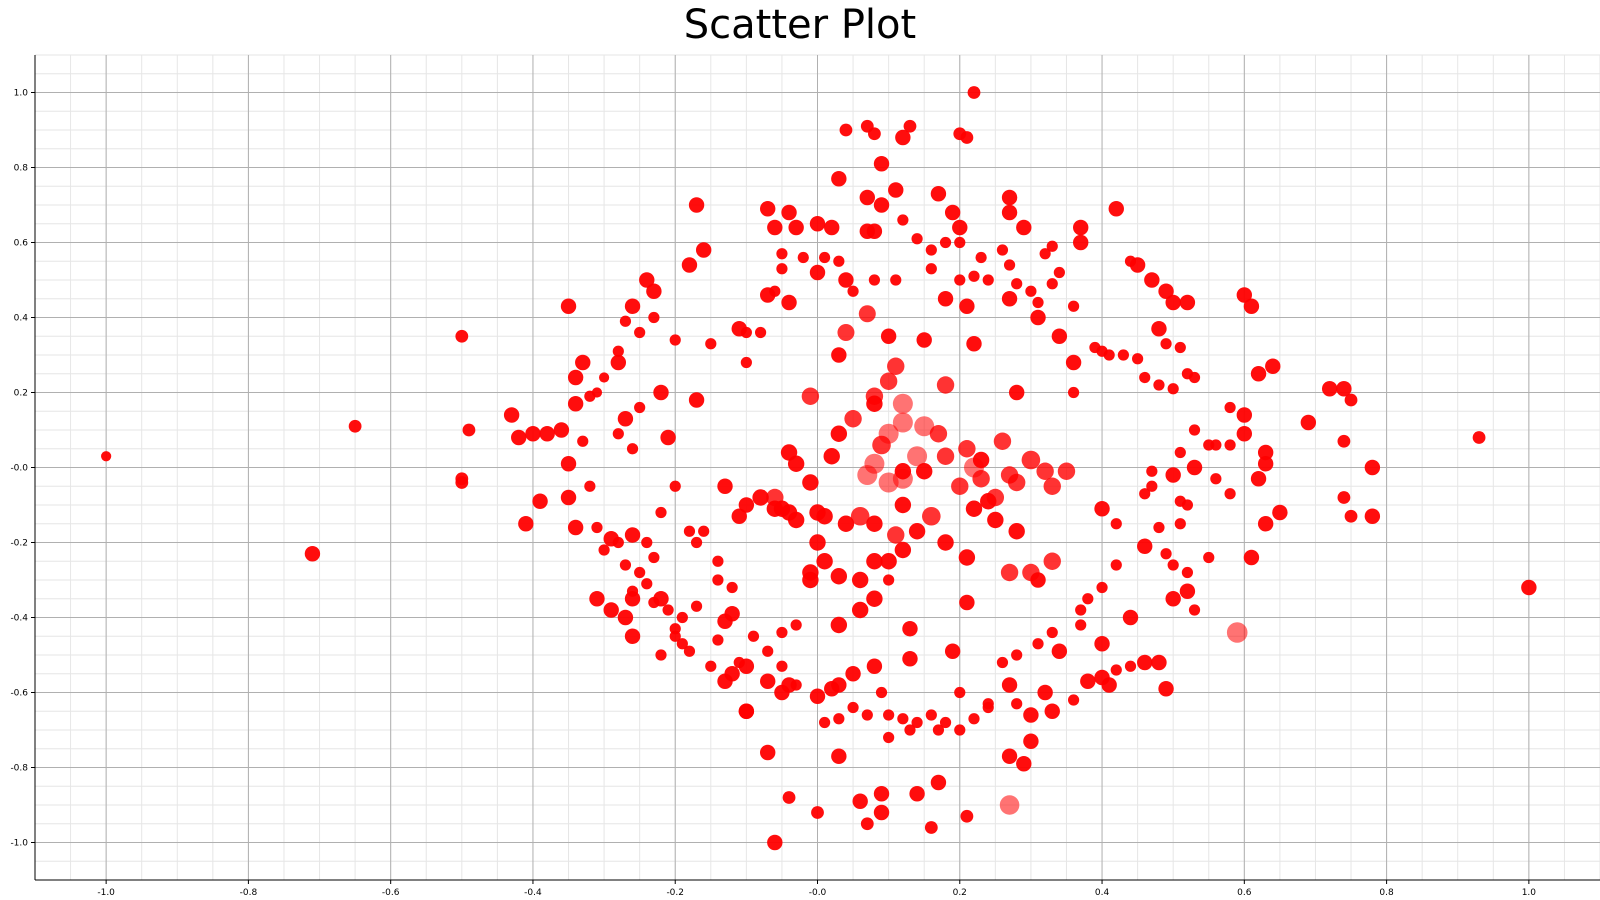  I want to click on y-tick-label: -0.4, so click(19, 619).